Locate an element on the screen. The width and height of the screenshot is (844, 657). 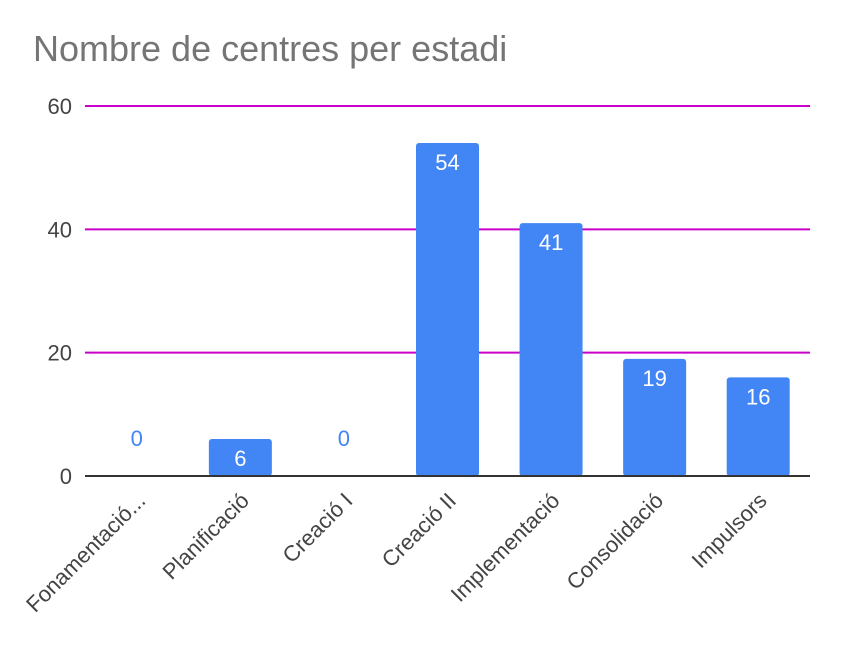
x-tick-label: Implementació is located at coordinates (505, 547).